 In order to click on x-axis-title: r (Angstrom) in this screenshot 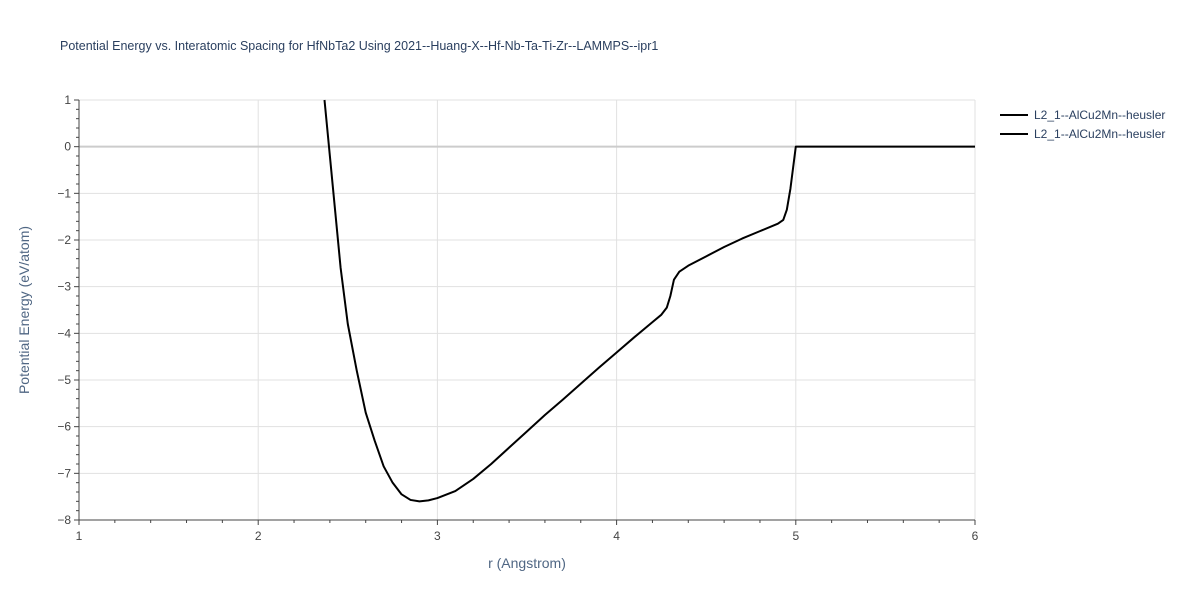, I will do `click(527, 563)`.